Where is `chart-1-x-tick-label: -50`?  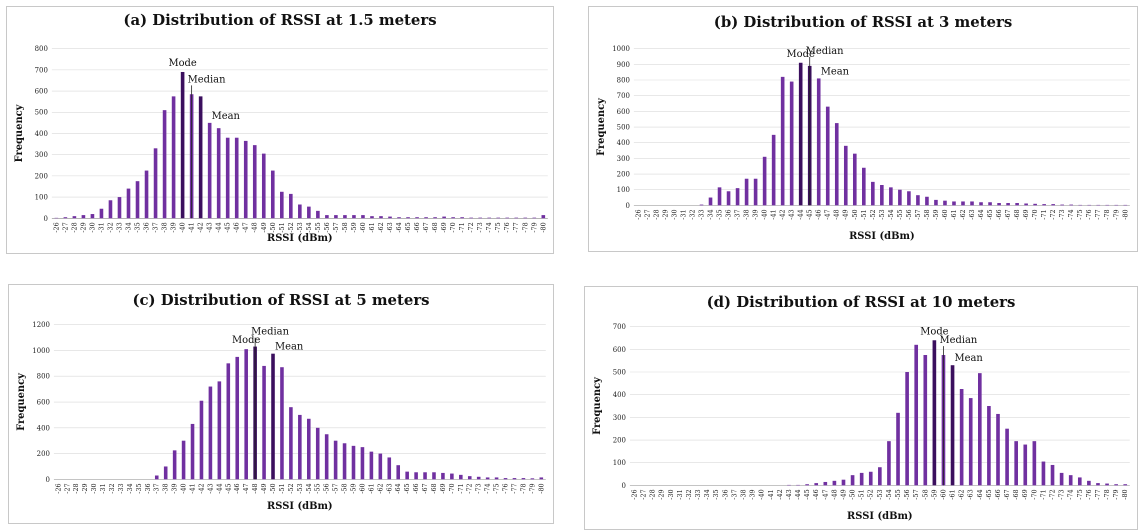 chart-1-x-tick-label: -50 is located at coordinates (855, 214).